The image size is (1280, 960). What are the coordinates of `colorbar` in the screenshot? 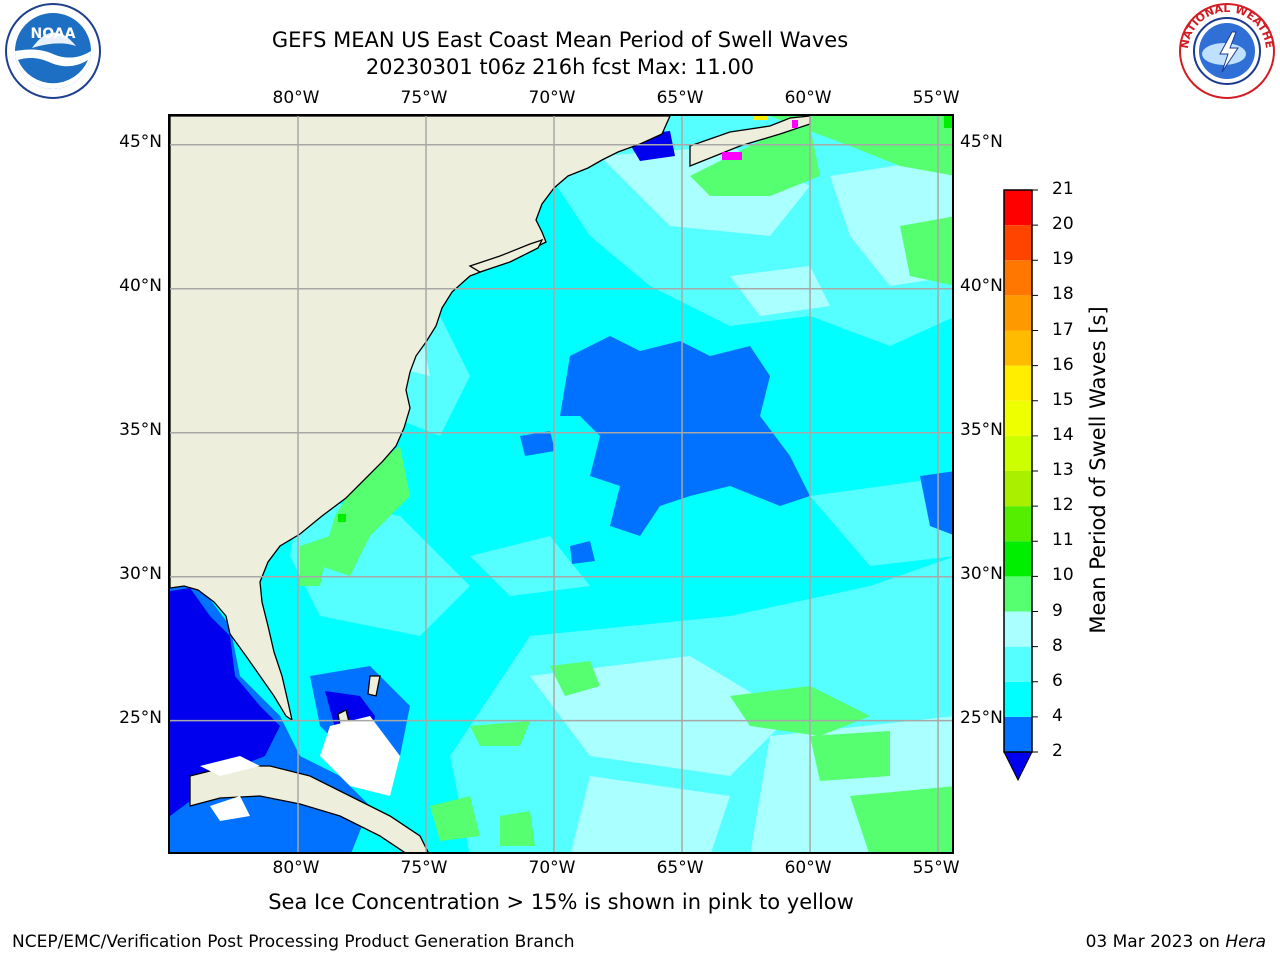 It's located at (1020, 485).